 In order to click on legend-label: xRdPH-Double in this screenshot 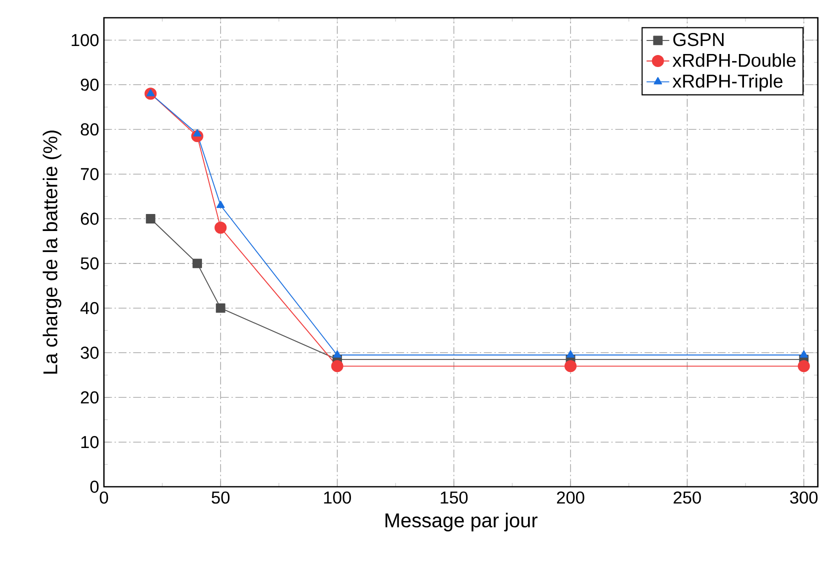, I will do `click(734, 60)`.